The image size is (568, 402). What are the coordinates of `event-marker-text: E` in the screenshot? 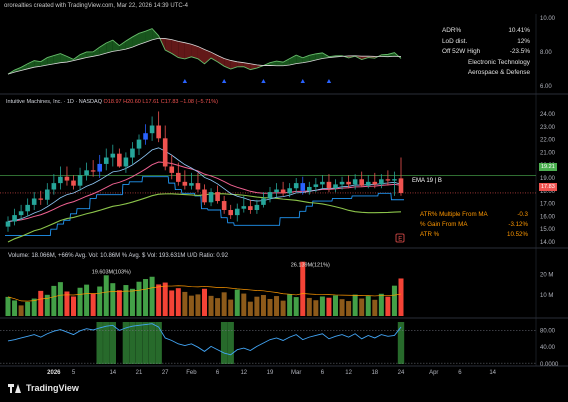 It's located at (400, 240).